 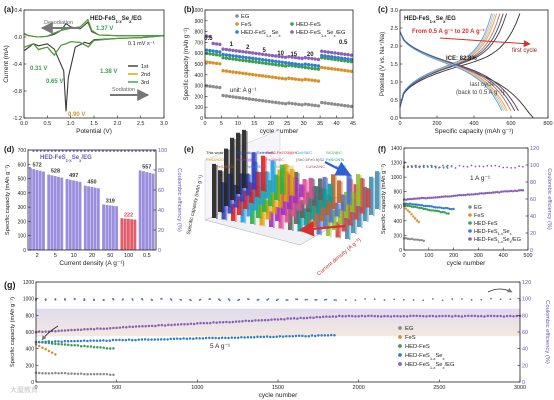 What do you see at coordinates (201, 119) in the screenshot?
I see `y-tick-label: 0` at bounding box center [201, 119].